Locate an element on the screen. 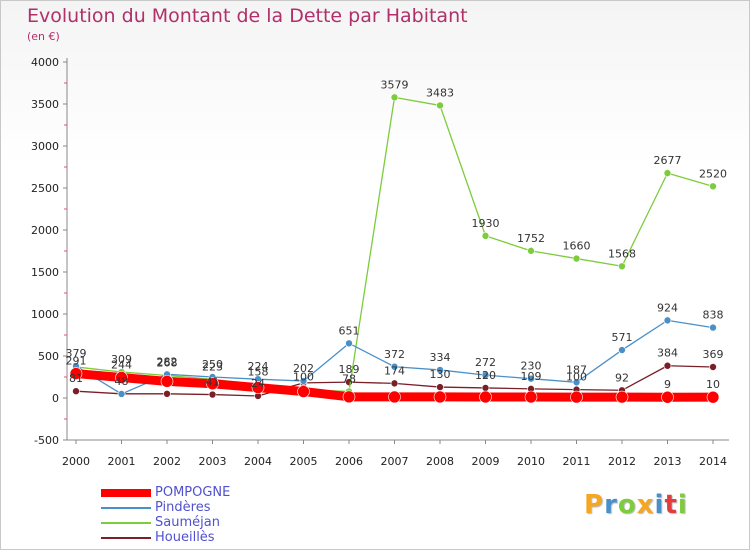 Image resolution: width=750 pixels, height=550 pixels. data-label: 187 is located at coordinates (576, 369).